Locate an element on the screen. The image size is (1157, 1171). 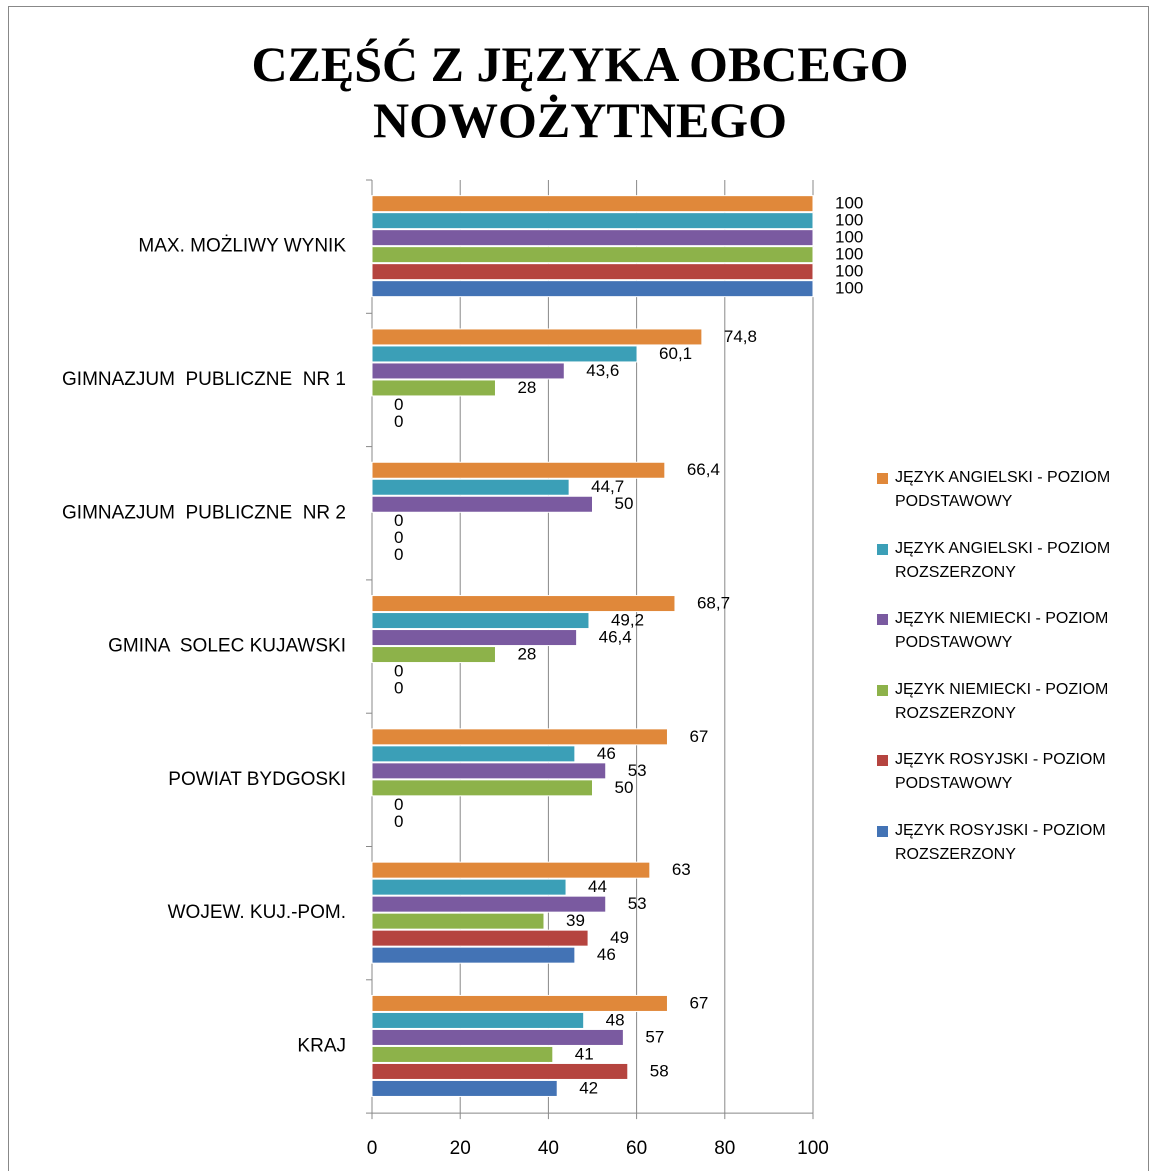
value-label: 63 is located at coordinates (681, 869).